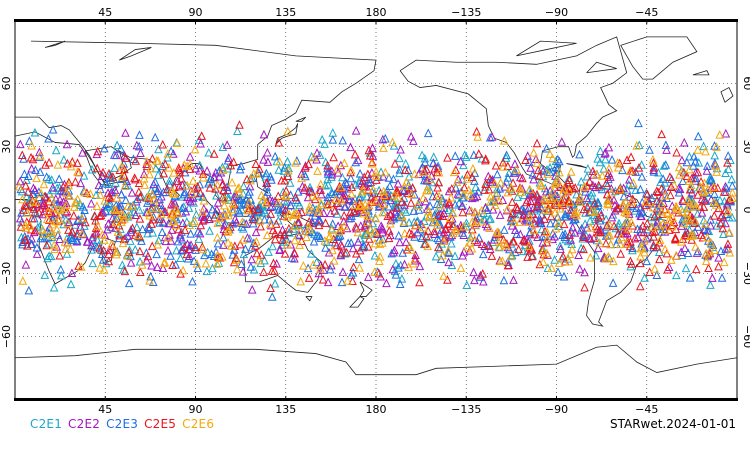  Describe the element at coordinates (556, 12) in the screenshot. I see `lon-tick-label-top: −90` at that location.